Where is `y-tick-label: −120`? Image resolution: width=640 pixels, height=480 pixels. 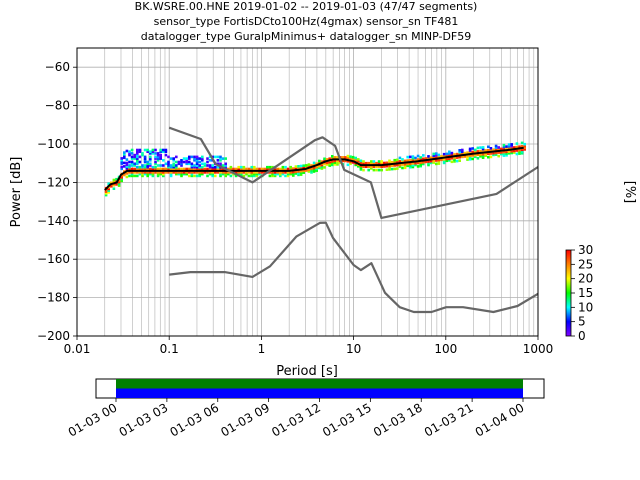
y-tick-label: −120 is located at coordinates (53, 182).